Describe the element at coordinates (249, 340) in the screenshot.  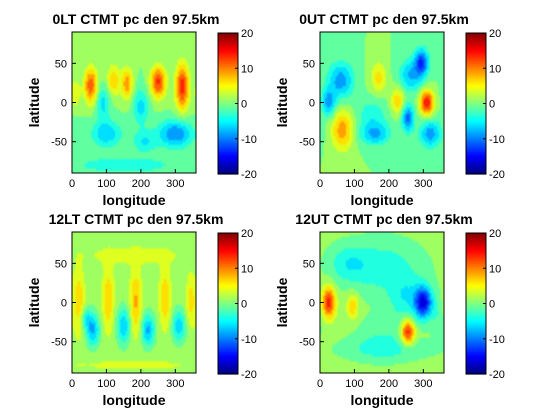
I see `colorbar-tick-label: -10` at that location.